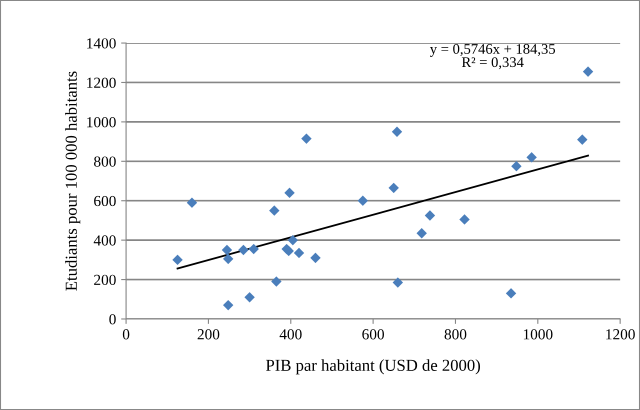 The width and height of the screenshot is (640, 410). I want to click on x-tick-label: 0, so click(126, 334).